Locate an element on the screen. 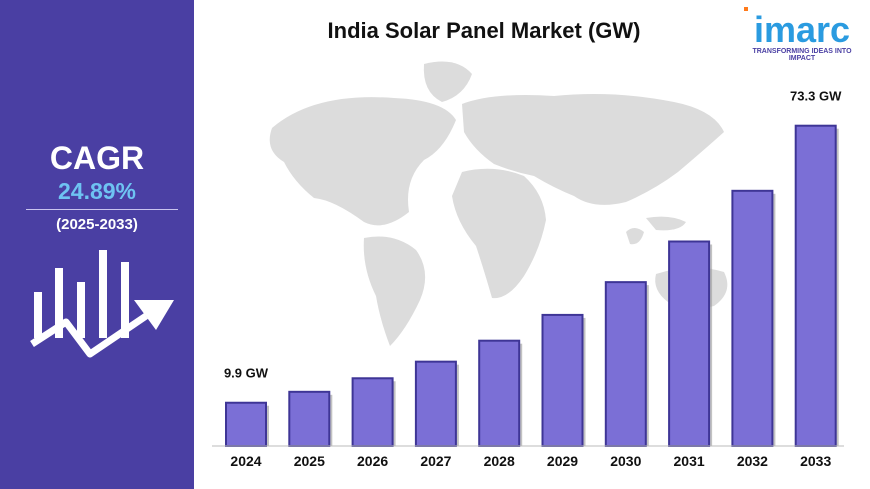  data-label: 9.9 GW is located at coordinates (246, 373).